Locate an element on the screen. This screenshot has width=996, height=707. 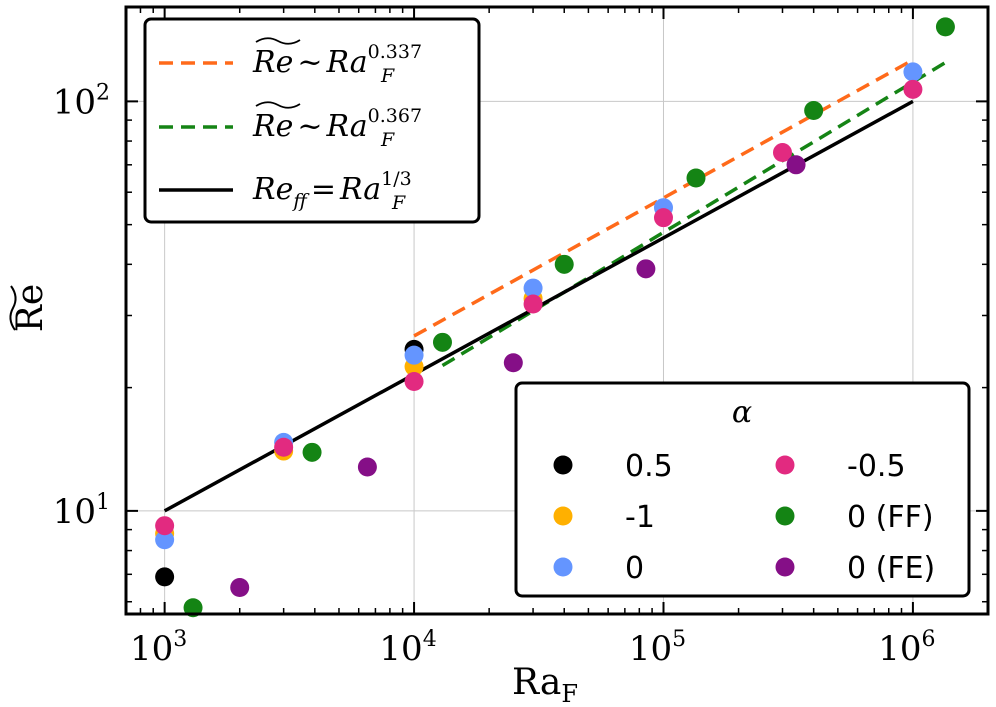
legend-markers-title: α is located at coordinates (742, 412).